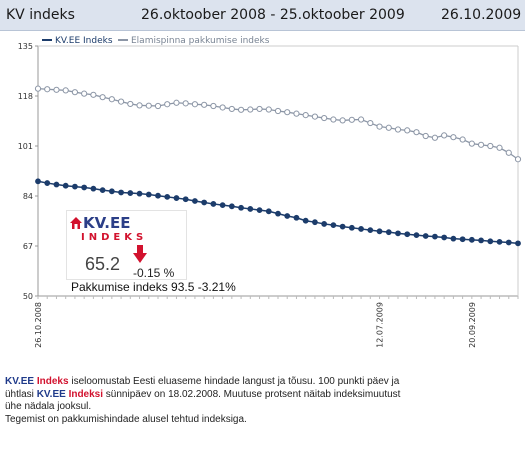  What do you see at coordinates (28, 296) in the screenshot?
I see `y-tick-label: 50` at bounding box center [28, 296].